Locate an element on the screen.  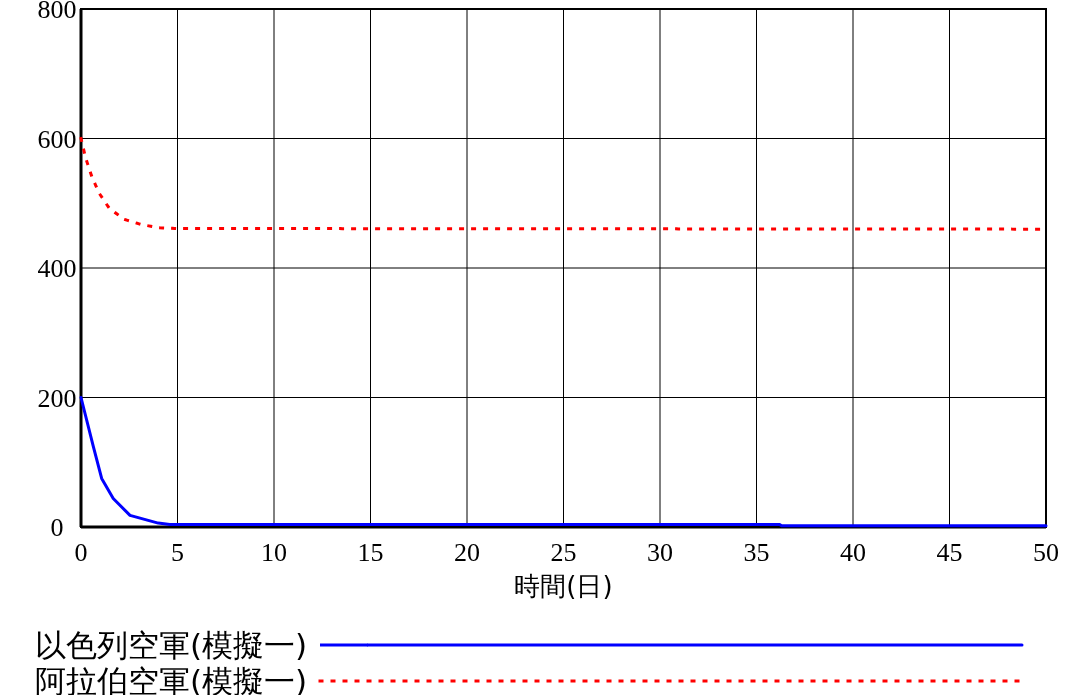
y-tick-label: 400 is located at coordinates (57, 269).